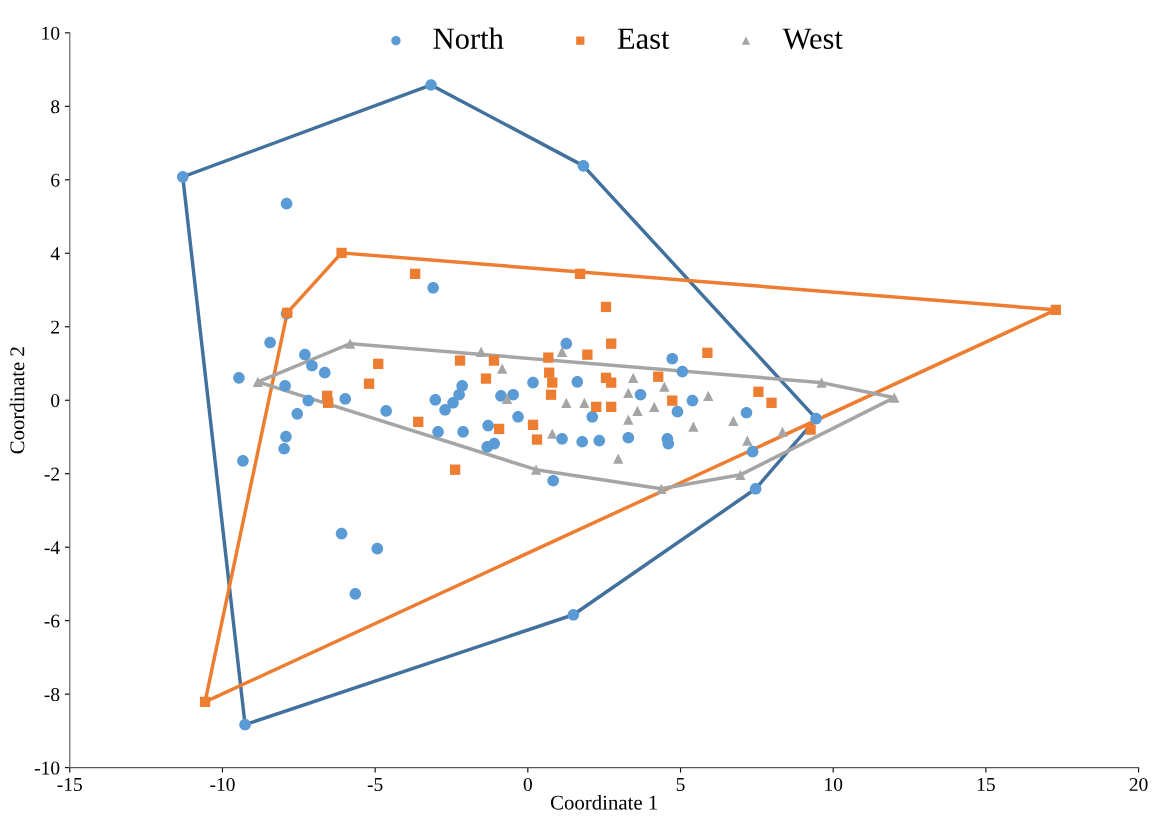 This screenshot has height=821, width=1163. What do you see at coordinates (55, 180) in the screenshot?
I see `y-tick-label: 6` at bounding box center [55, 180].